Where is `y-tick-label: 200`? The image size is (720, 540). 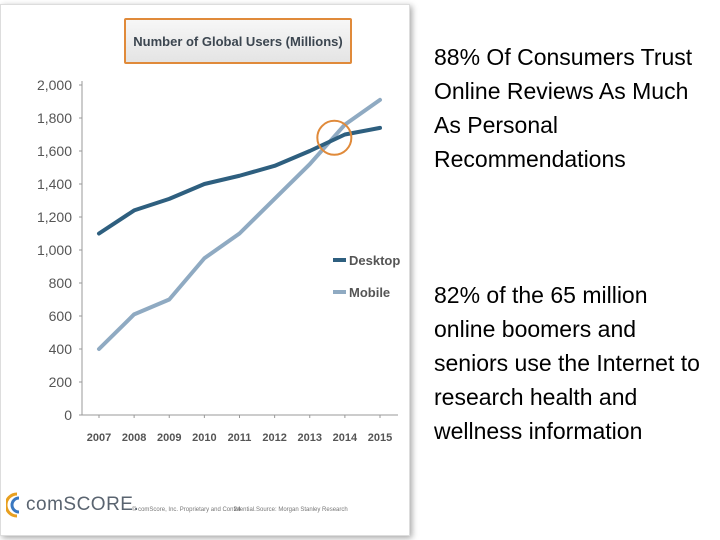 y-tick-label: 200 is located at coordinates (61, 382).